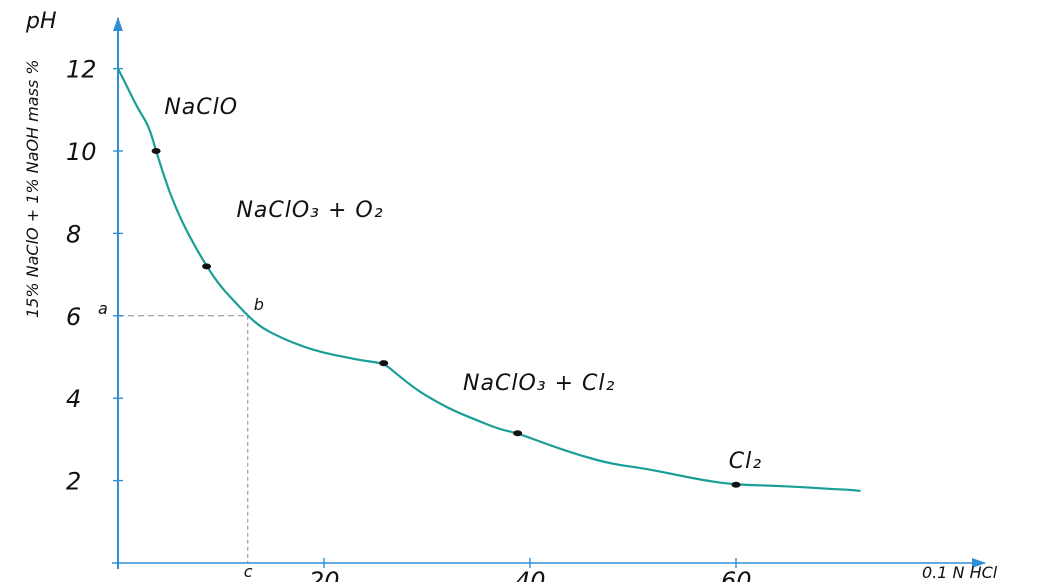  I want to click on x-tick-label: 20, so click(324, 574).